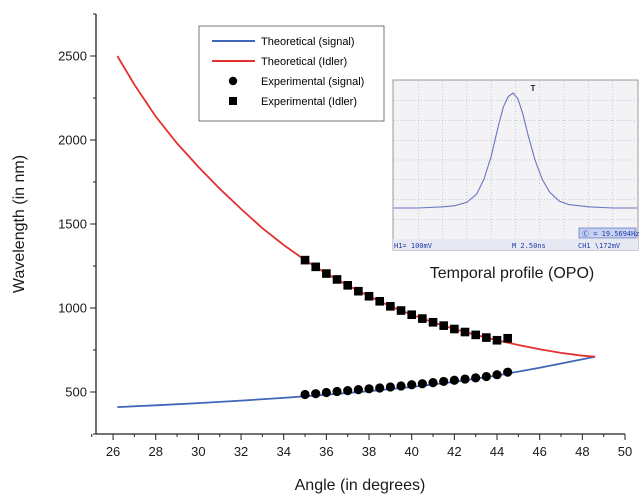 This screenshot has width=643, height=500. I want to click on inset-frequency-box, so click(607, 233).